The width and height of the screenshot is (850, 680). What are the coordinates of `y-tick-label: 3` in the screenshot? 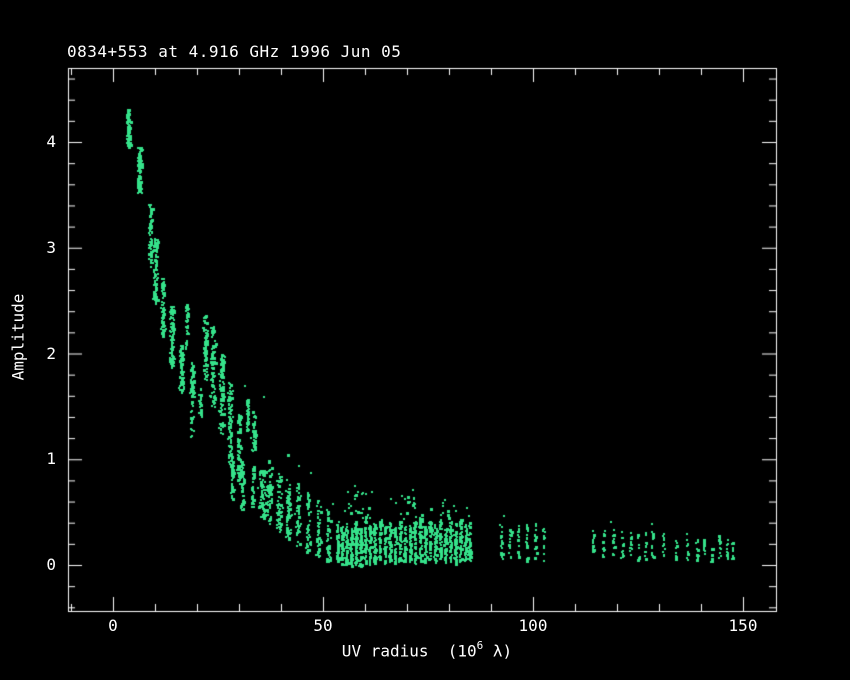 It's located at (51, 247).